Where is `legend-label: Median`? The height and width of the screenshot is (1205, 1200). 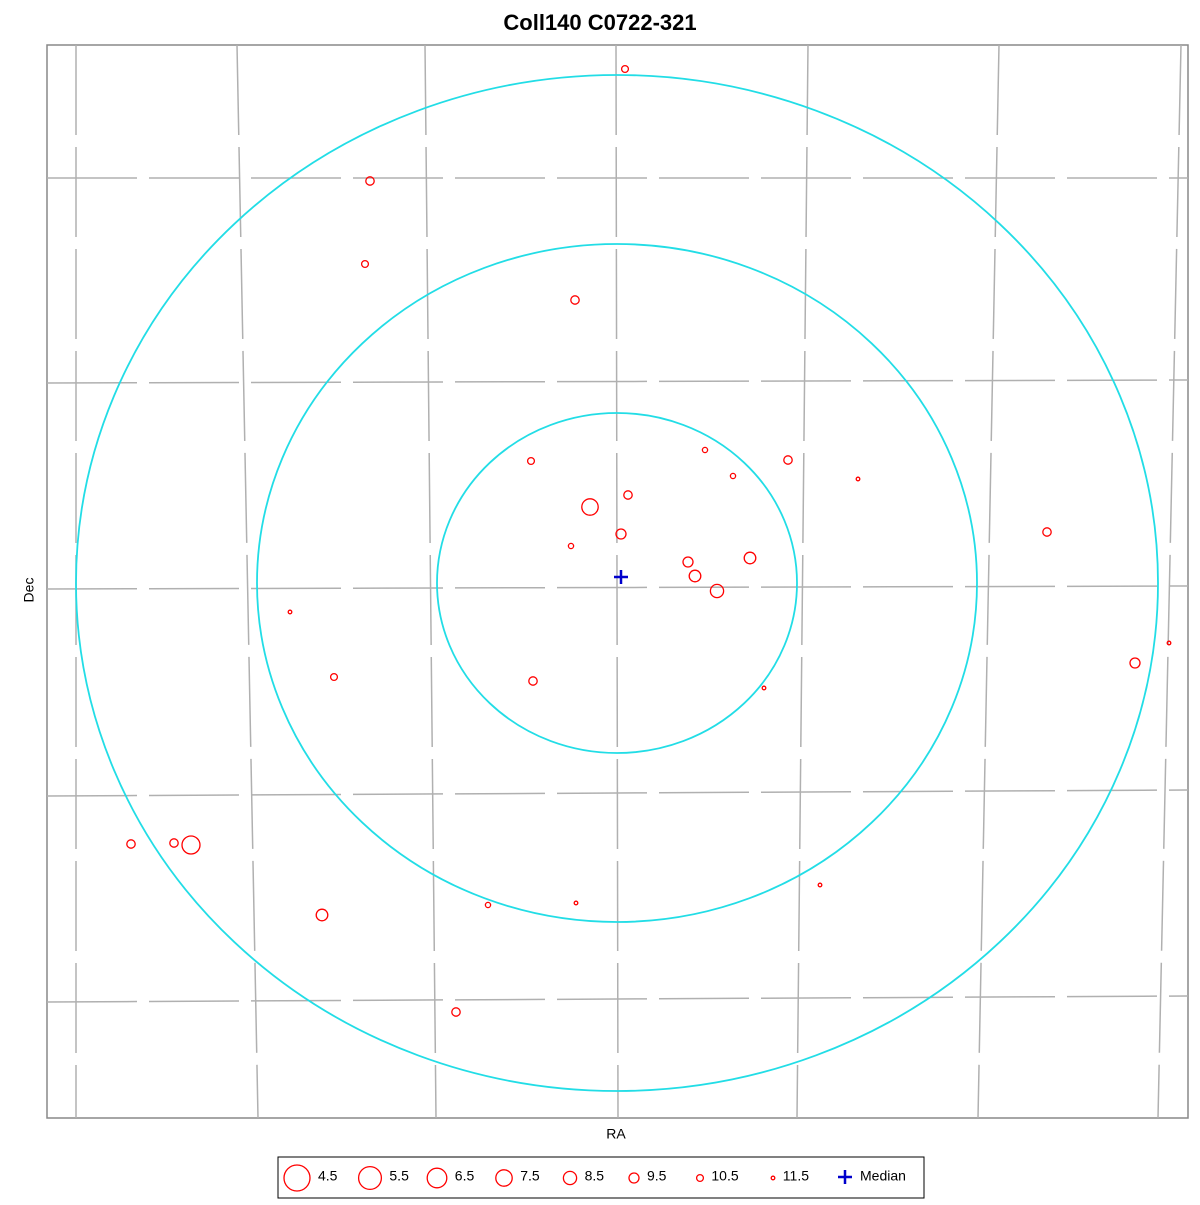 legend-label: Median is located at coordinates (883, 1176).